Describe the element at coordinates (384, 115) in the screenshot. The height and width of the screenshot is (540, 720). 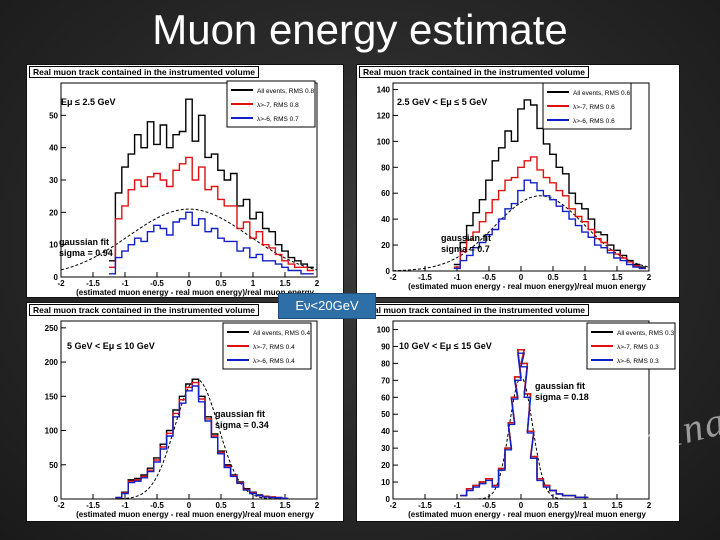
I see `y-tick-label: 120` at that location.